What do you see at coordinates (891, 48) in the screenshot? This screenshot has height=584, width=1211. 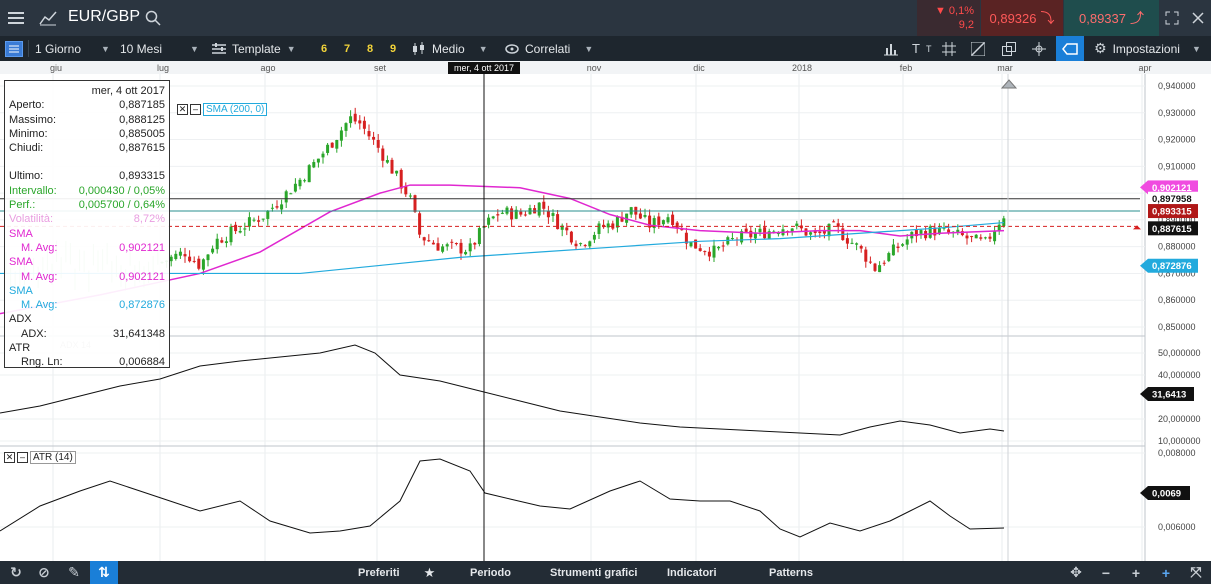 I see `columns-icon` at bounding box center [891, 48].